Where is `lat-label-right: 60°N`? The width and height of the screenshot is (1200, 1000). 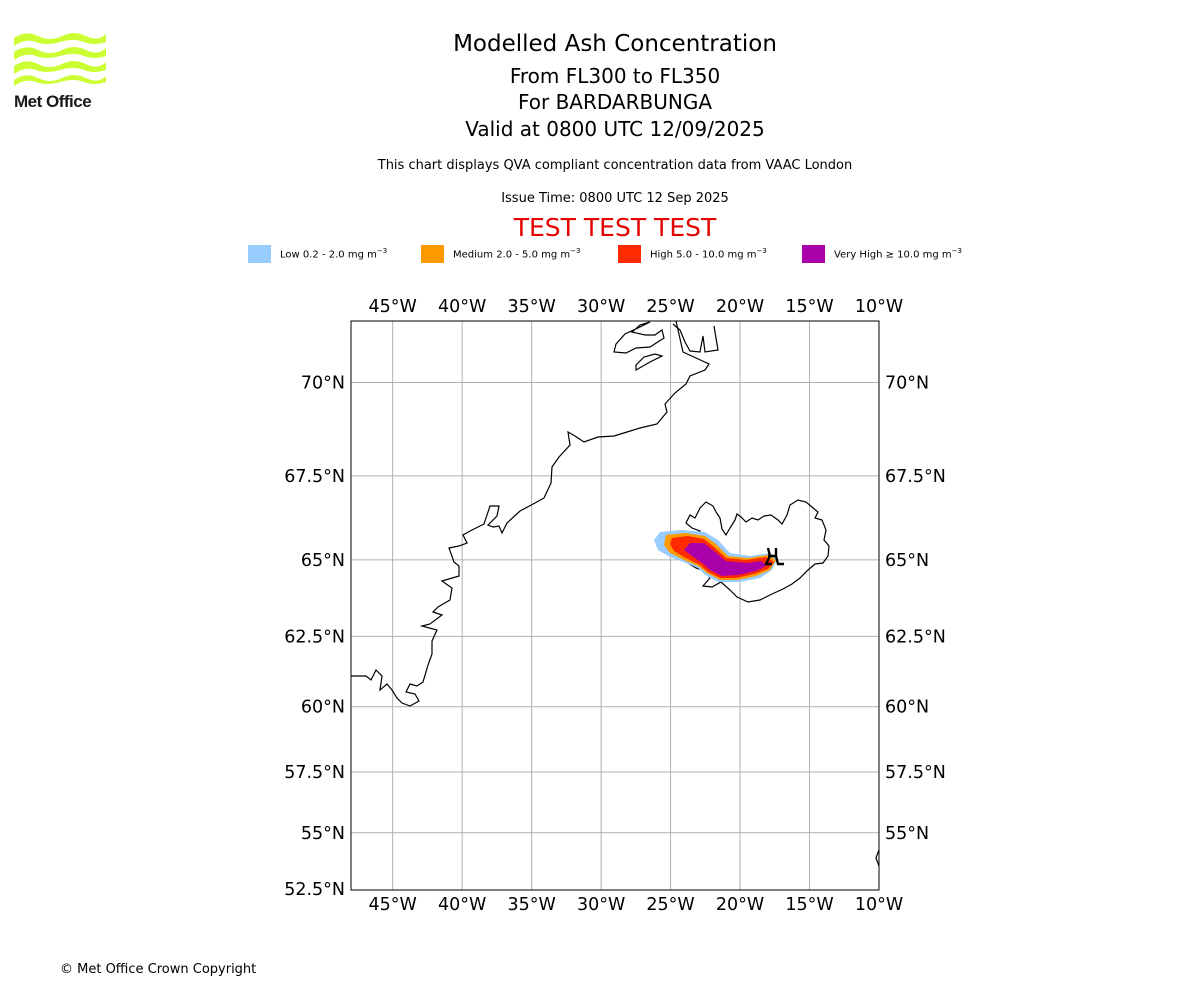 lat-label-right: 60°N is located at coordinates (907, 708).